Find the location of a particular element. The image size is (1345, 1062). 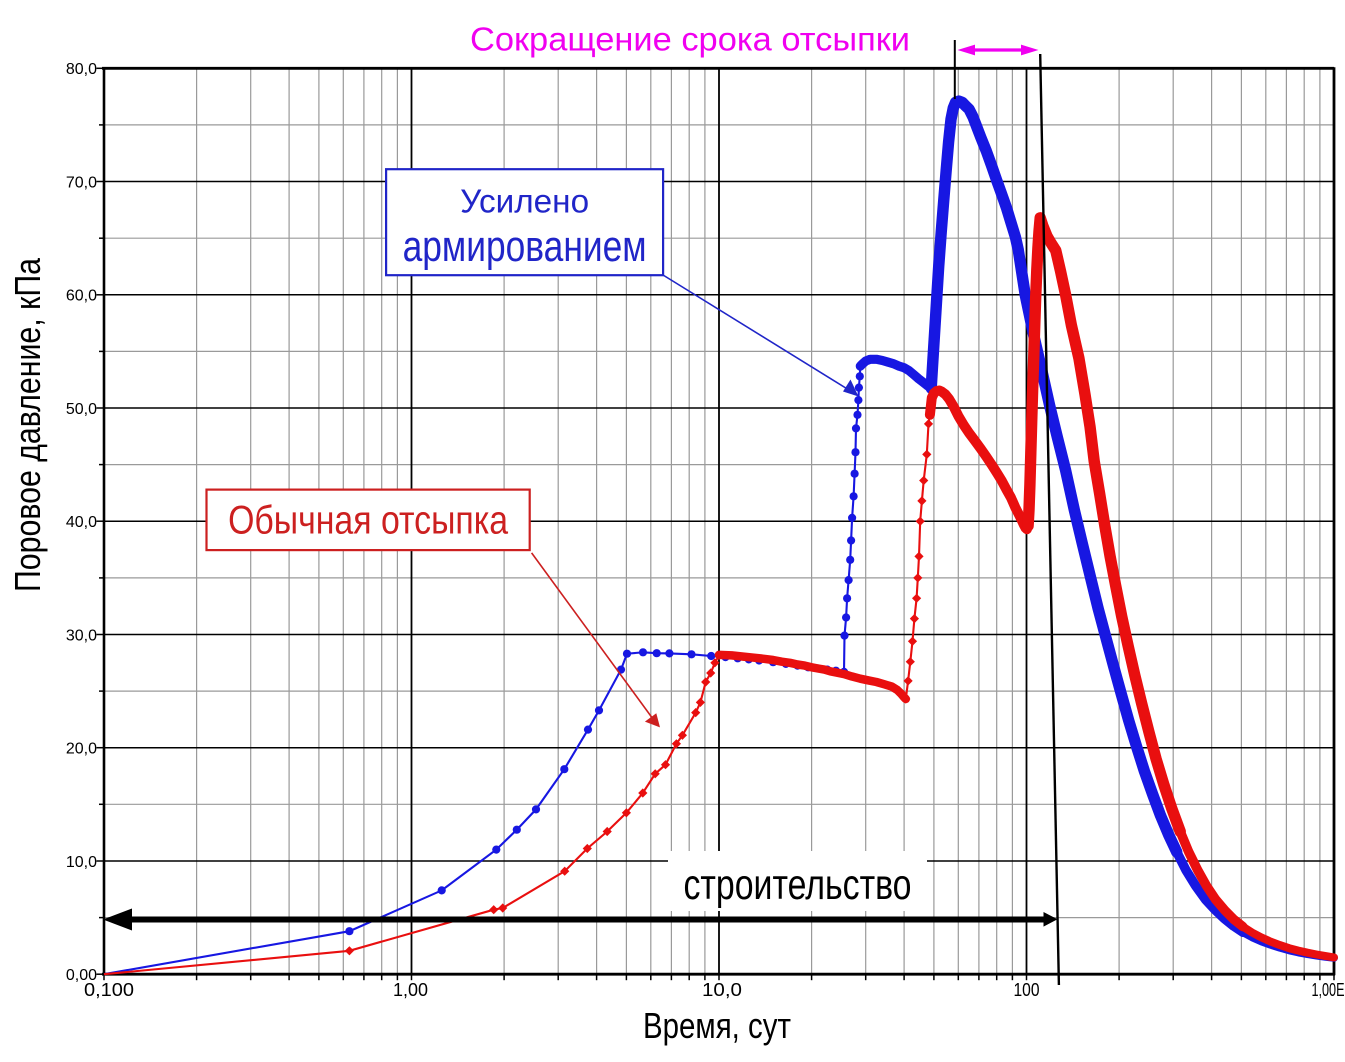

svg-text: 0,100 is located at coordinates (109, 990).